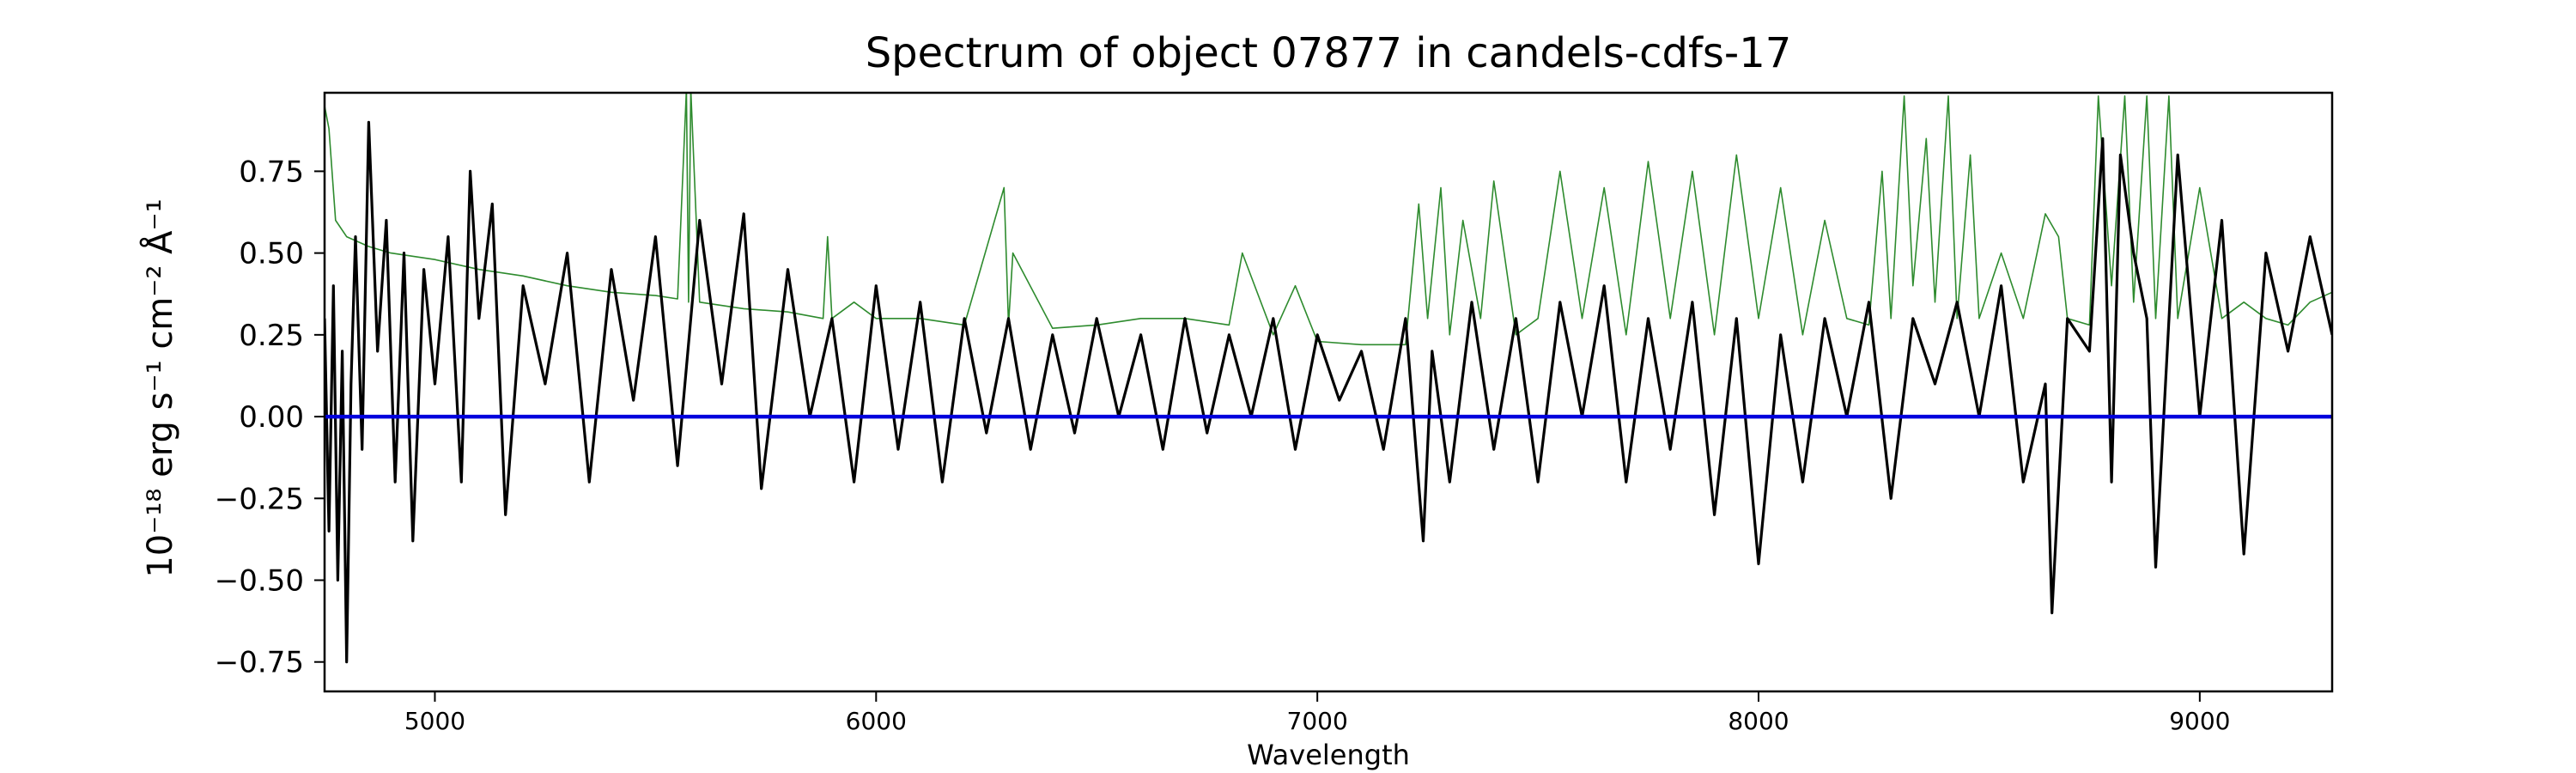  What do you see at coordinates (271, 336) in the screenshot?
I see `y-tick-label: 0.25` at bounding box center [271, 336].